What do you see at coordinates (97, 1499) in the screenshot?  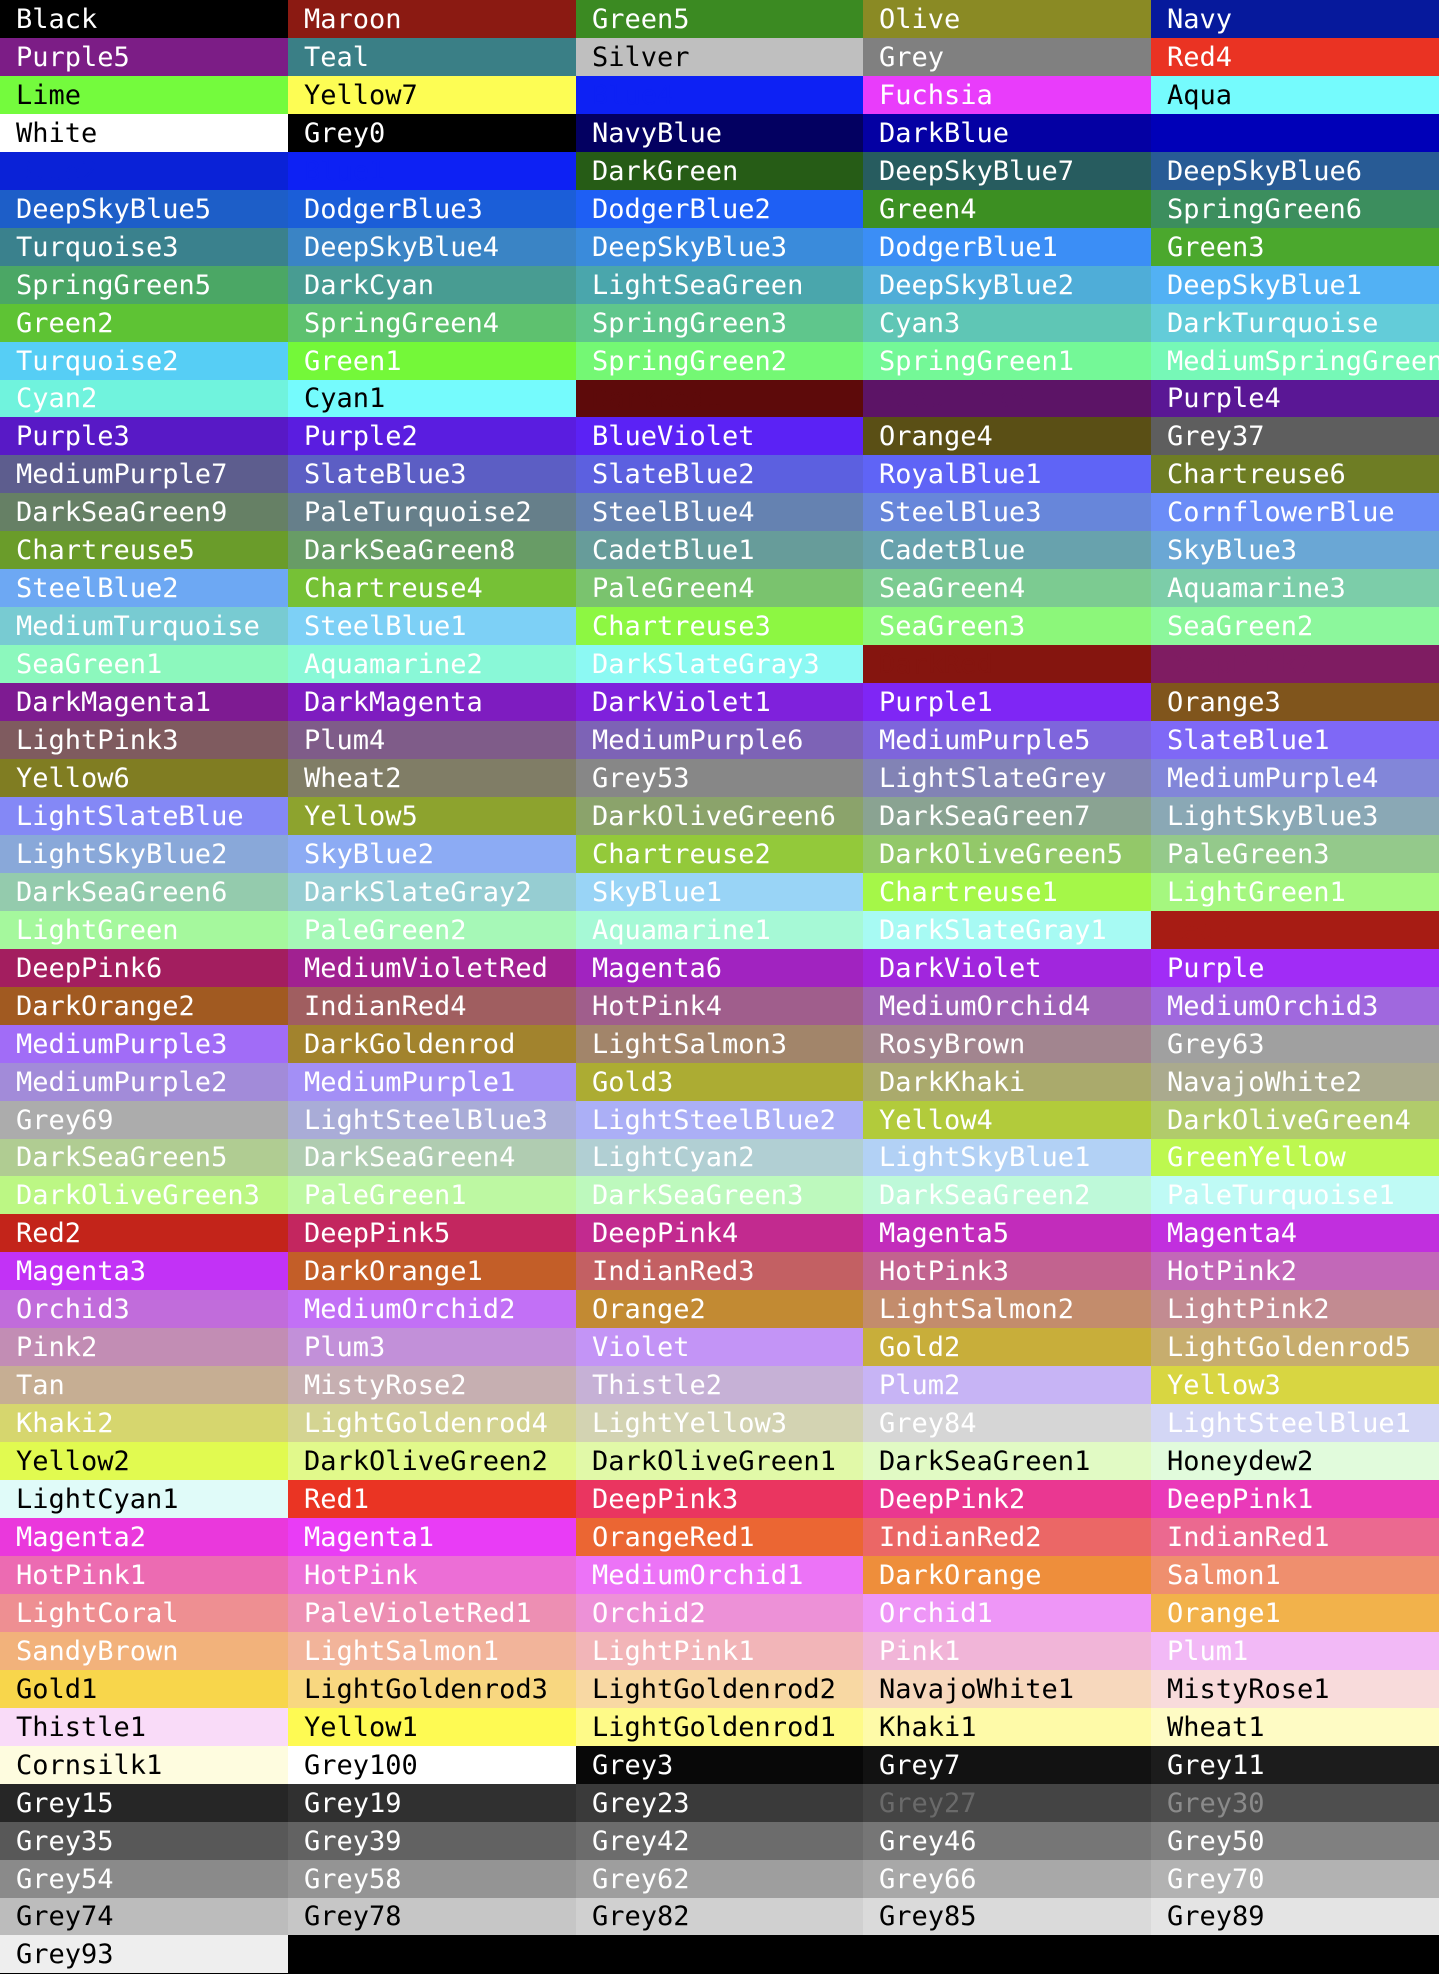 I see `color-swatch-label: LightCyan1` at bounding box center [97, 1499].